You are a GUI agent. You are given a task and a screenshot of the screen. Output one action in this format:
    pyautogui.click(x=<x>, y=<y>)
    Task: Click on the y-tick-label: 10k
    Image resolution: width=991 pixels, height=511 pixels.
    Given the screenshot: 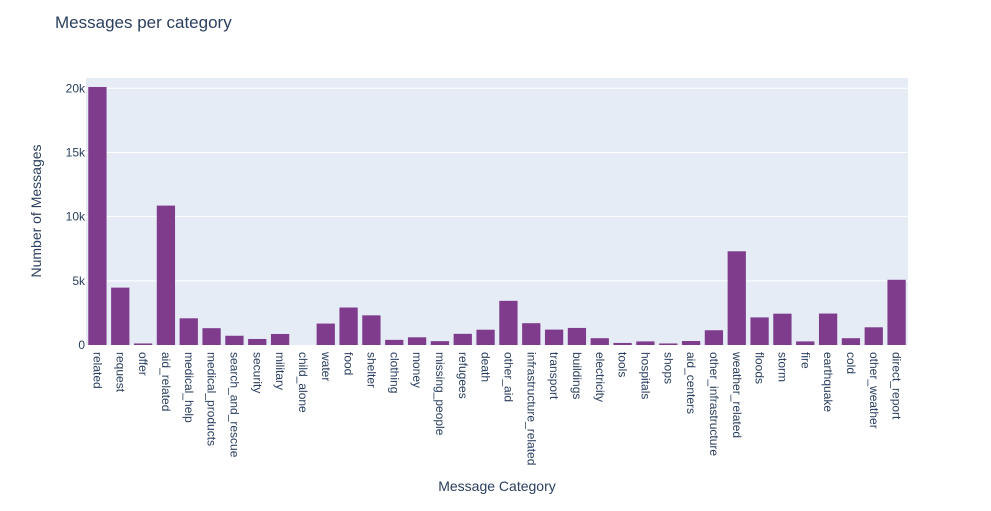 What is the action you would take?
    pyautogui.click(x=76, y=217)
    